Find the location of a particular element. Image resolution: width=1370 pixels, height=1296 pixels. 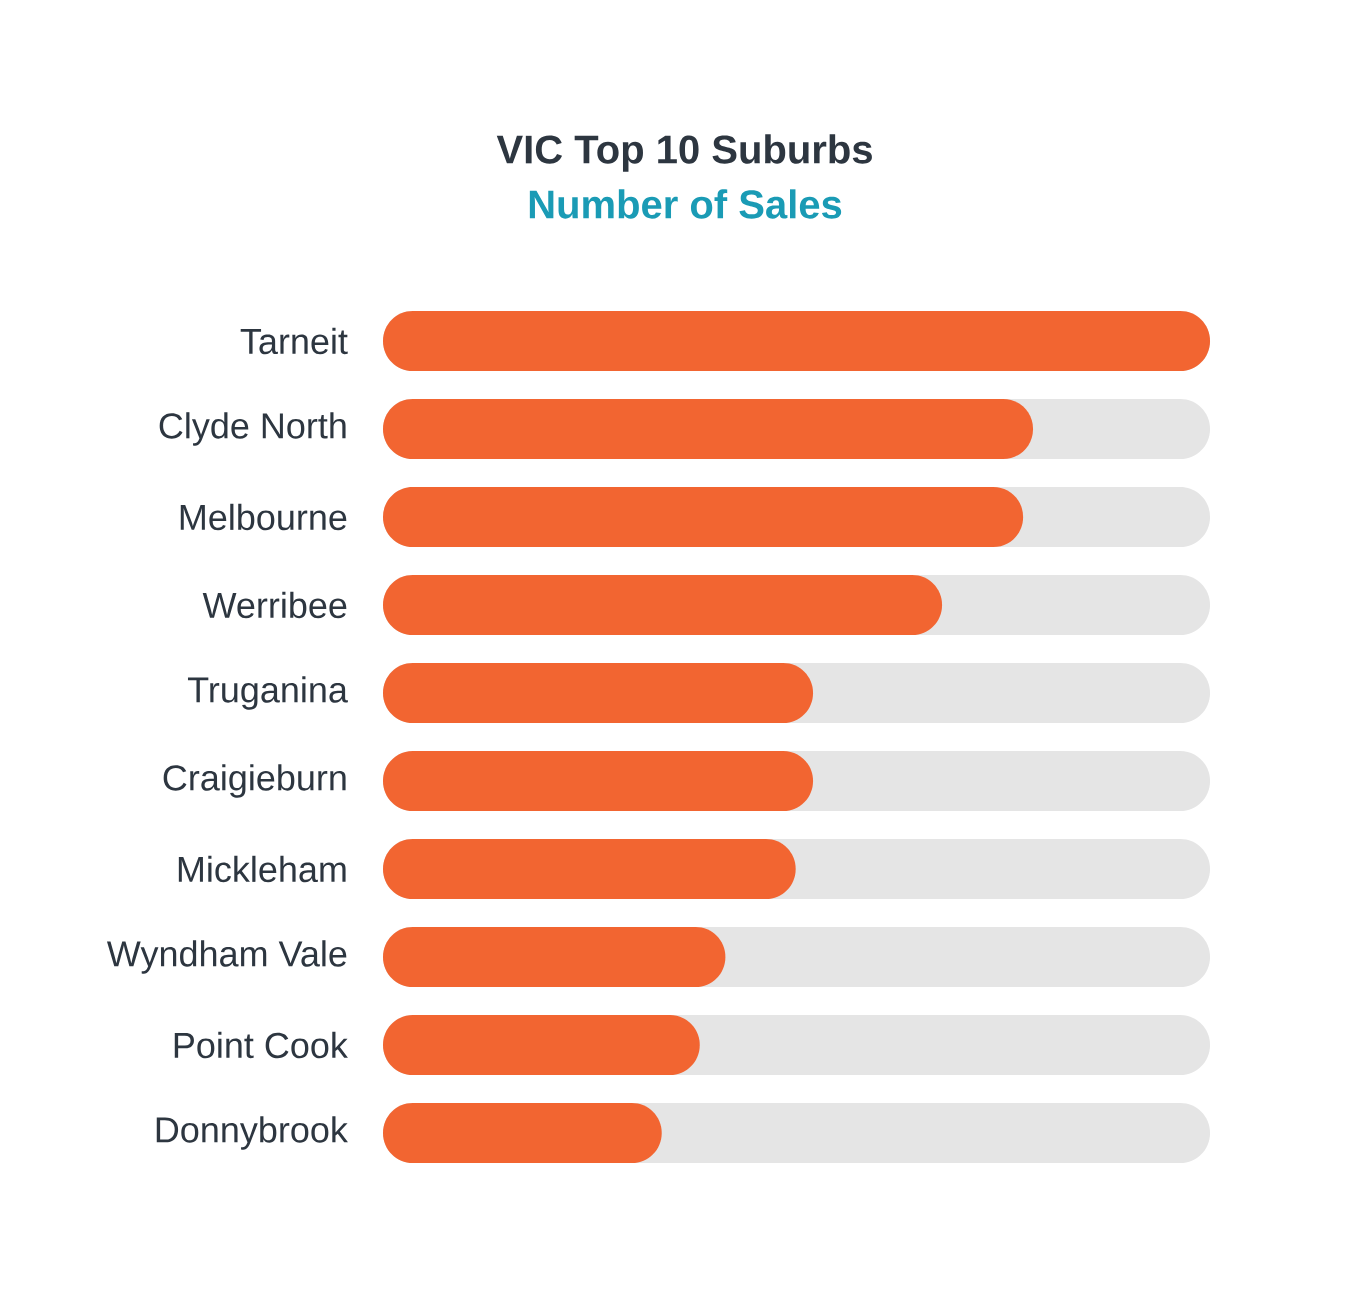

y-tick-label: Wyndham Vale is located at coordinates (226, 957).